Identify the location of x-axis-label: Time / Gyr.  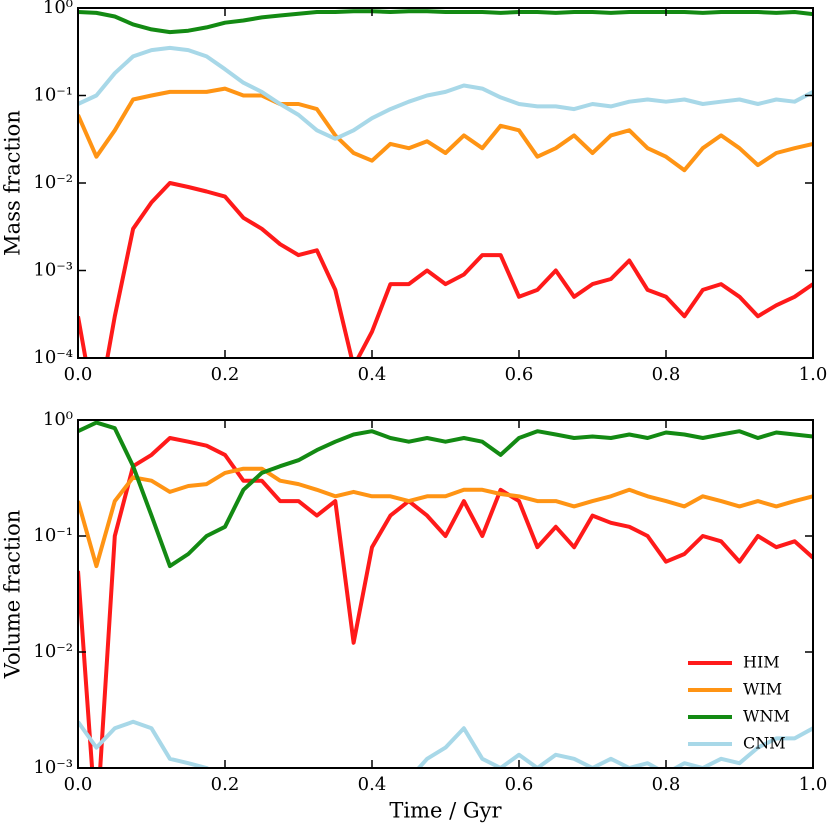
(445, 811).